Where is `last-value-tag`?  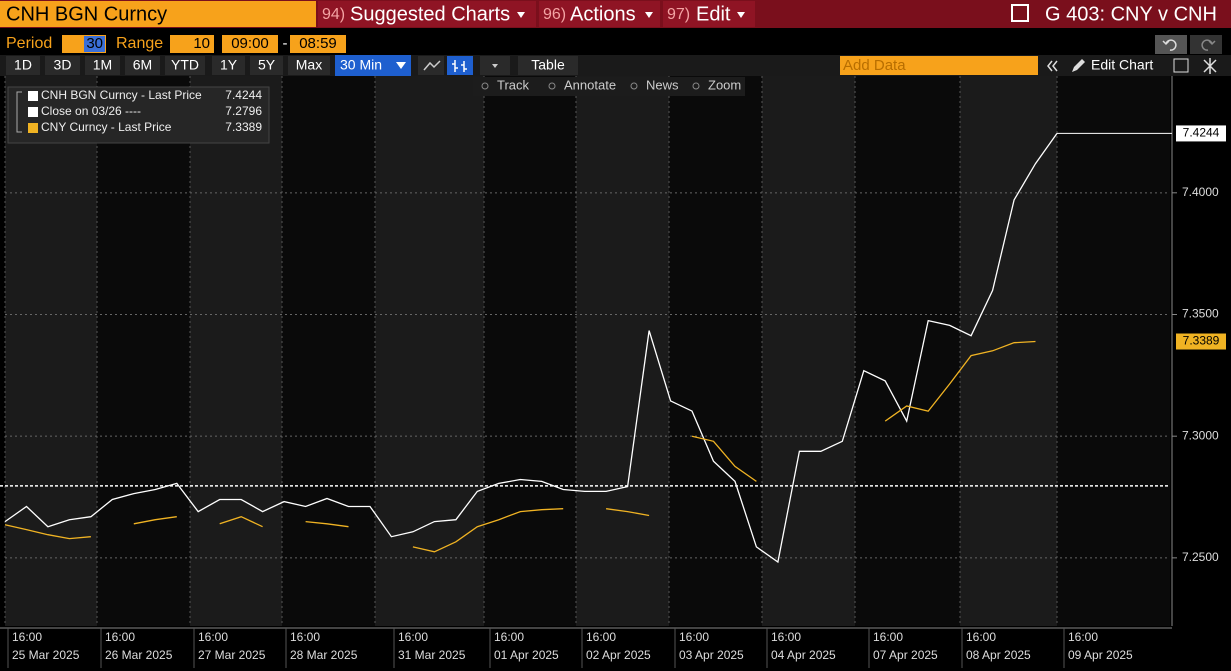
last-value-tag is located at coordinates (1201, 133).